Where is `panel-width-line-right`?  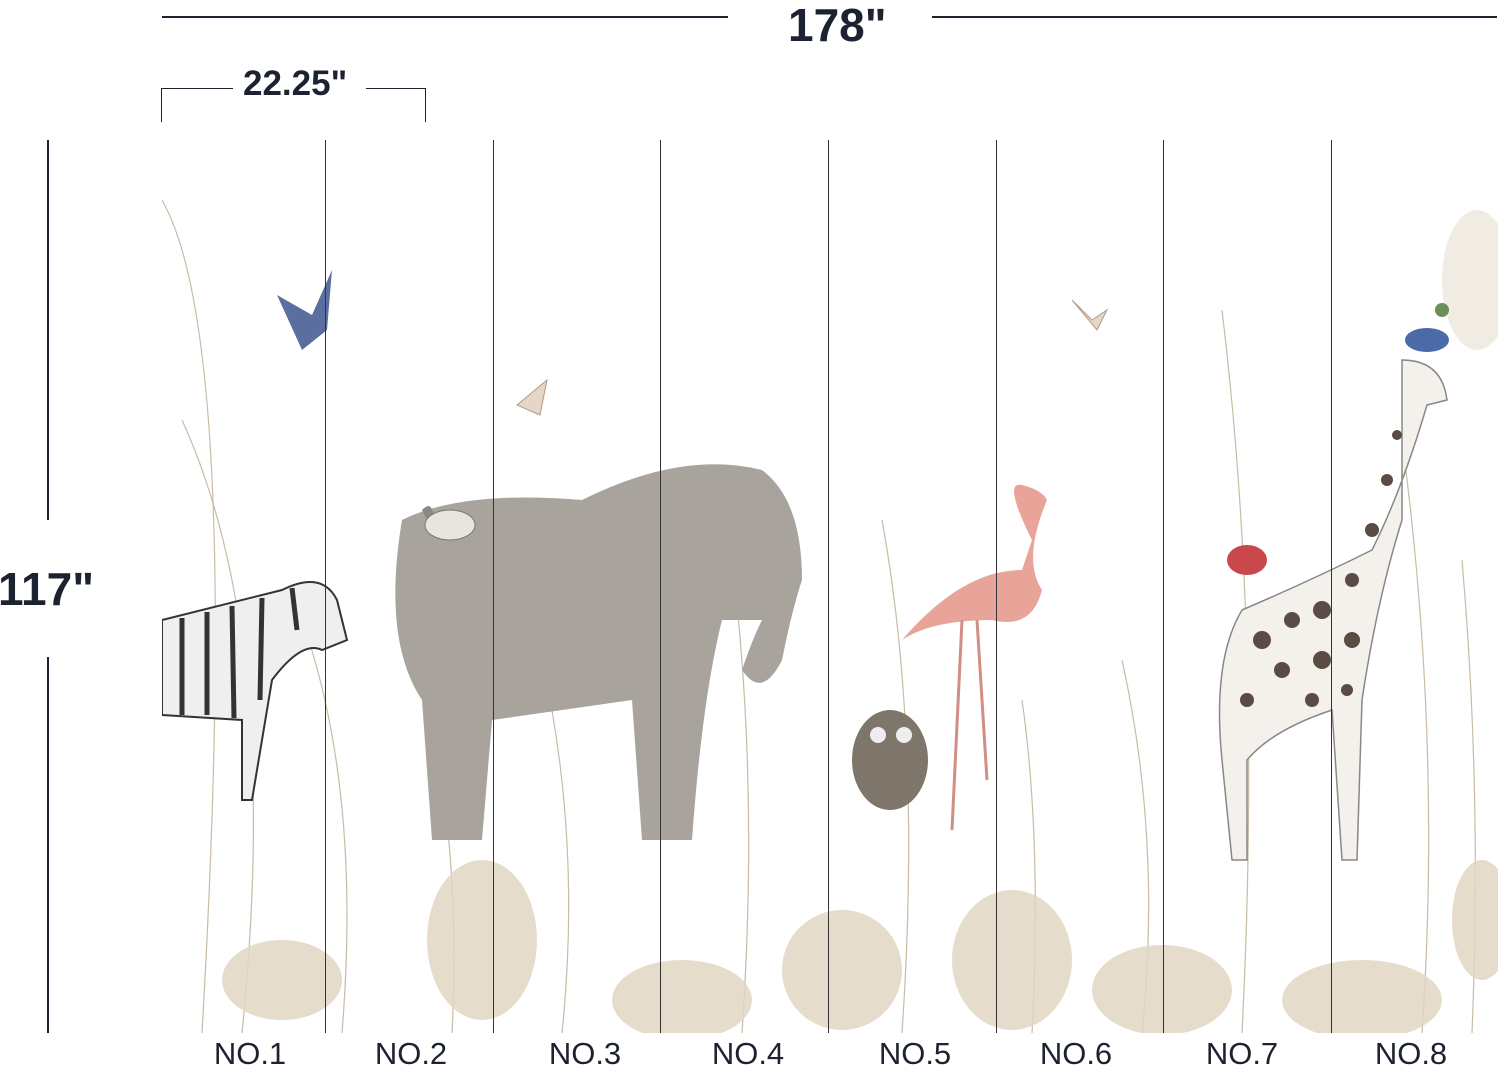
panel-width-line-right is located at coordinates (396, 88).